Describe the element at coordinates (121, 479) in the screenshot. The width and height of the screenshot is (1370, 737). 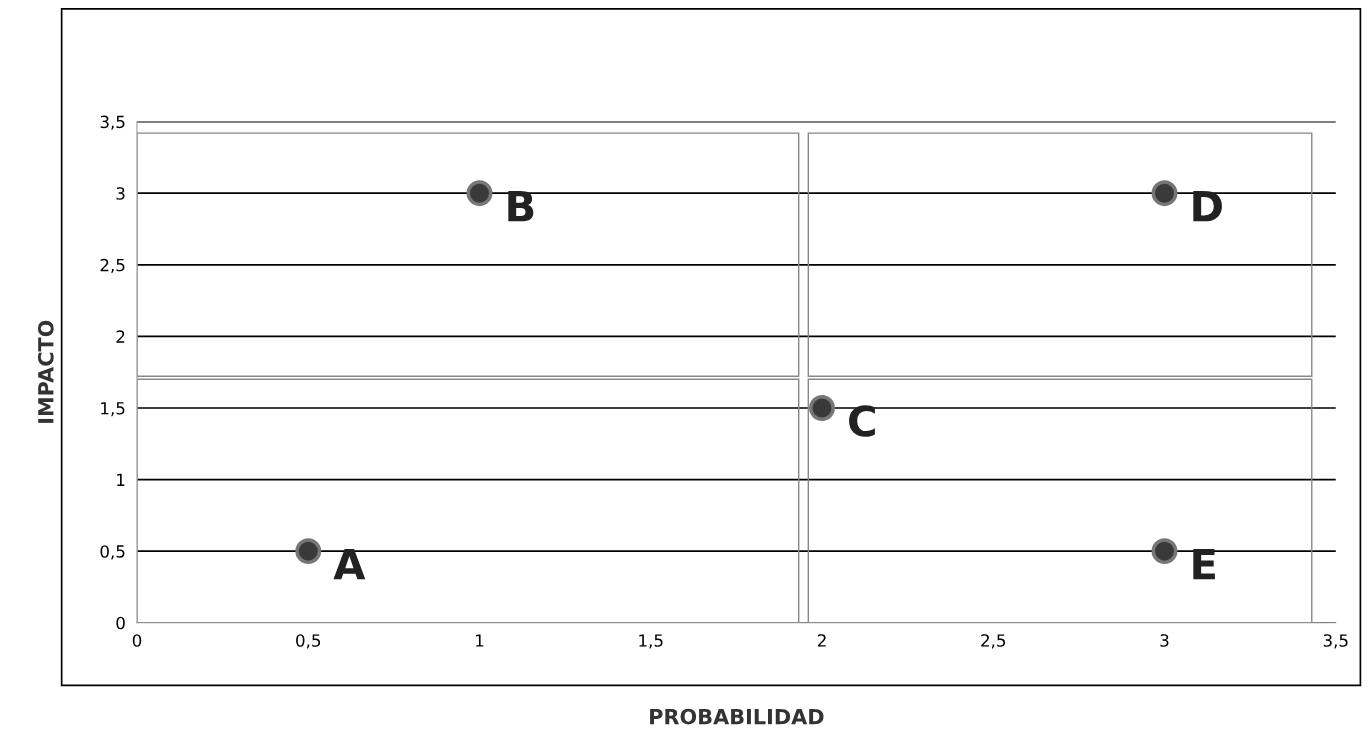
I see `y-tick-label: 1` at that location.